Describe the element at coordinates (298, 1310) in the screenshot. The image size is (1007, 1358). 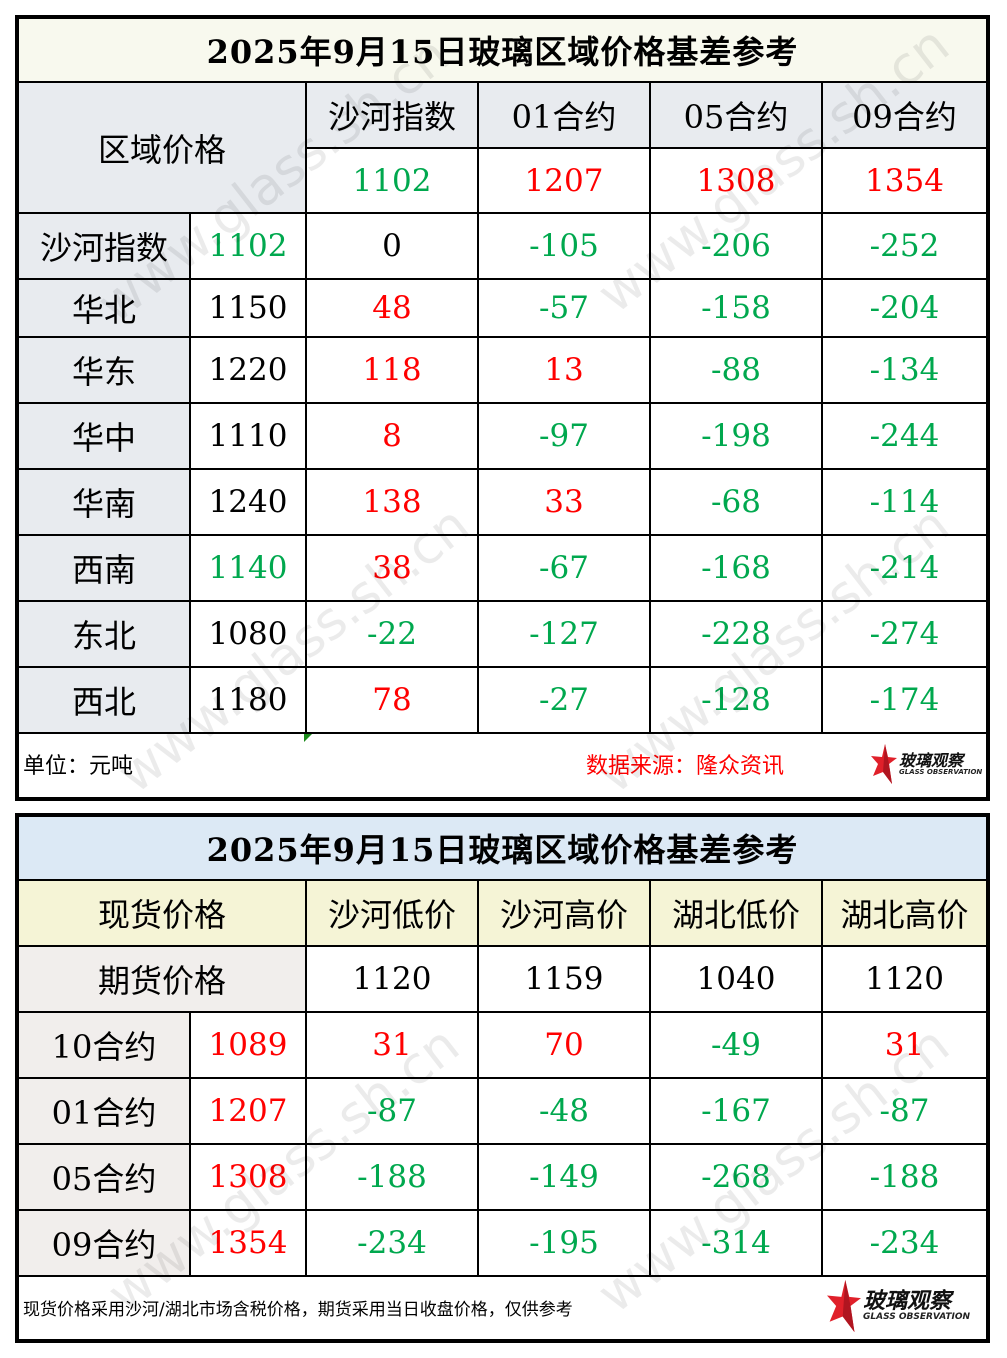
I see `methodology-note: 现货价格采用沙河/湖北市场含税价格，期货采用当日收盘价格，仅供参考` at that location.